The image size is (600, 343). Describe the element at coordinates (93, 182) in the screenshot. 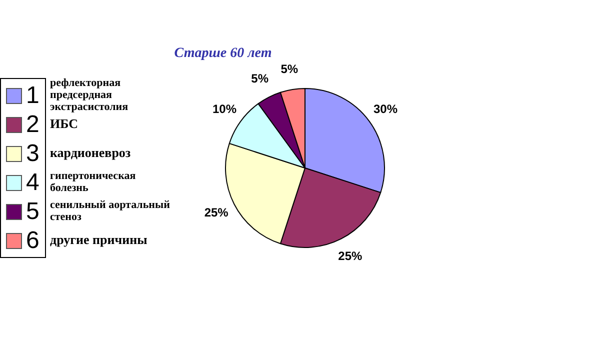

I see `text: гипертоническая болезнь` at that location.